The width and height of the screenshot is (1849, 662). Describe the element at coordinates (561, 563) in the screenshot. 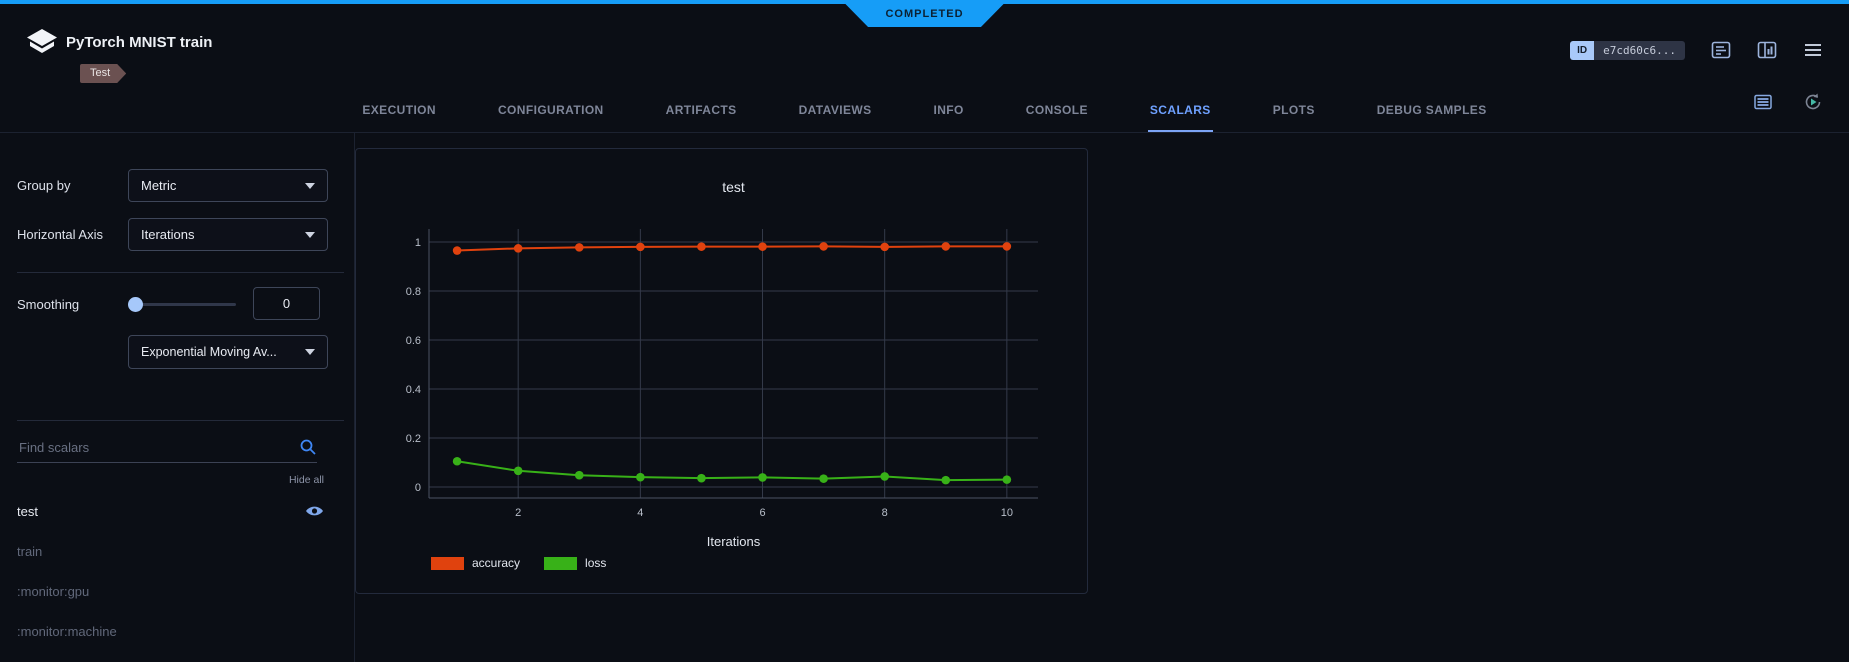

I see `legend-swatch-loss` at that location.